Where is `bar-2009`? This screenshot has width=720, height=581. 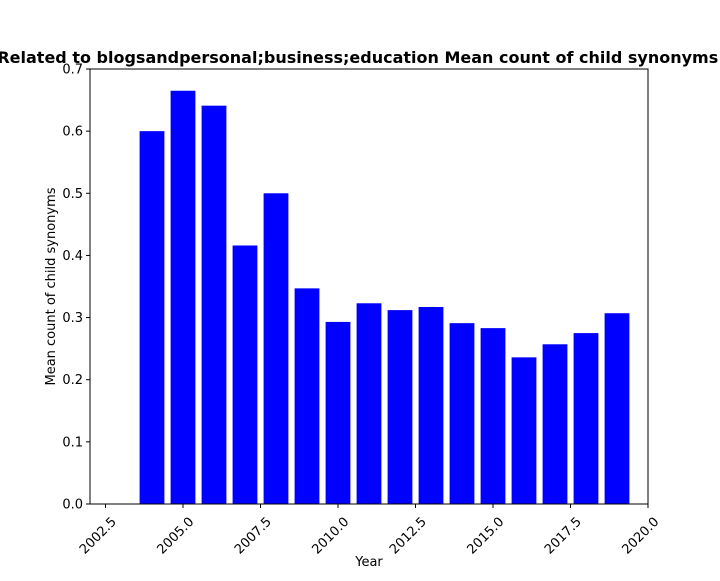
bar-2009 is located at coordinates (307, 396).